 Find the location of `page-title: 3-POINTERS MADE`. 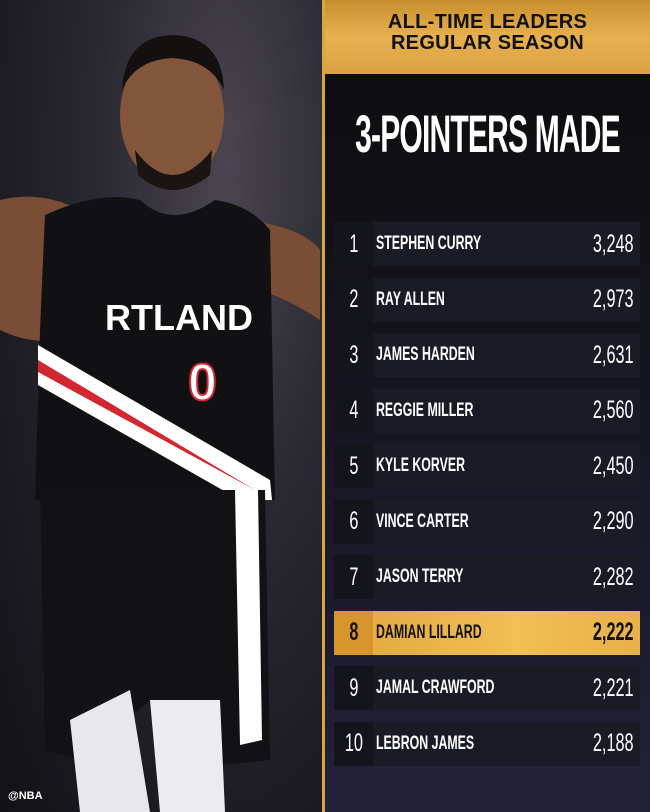

page-title: 3-POINTERS MADE is located at coordinates (488, 135).